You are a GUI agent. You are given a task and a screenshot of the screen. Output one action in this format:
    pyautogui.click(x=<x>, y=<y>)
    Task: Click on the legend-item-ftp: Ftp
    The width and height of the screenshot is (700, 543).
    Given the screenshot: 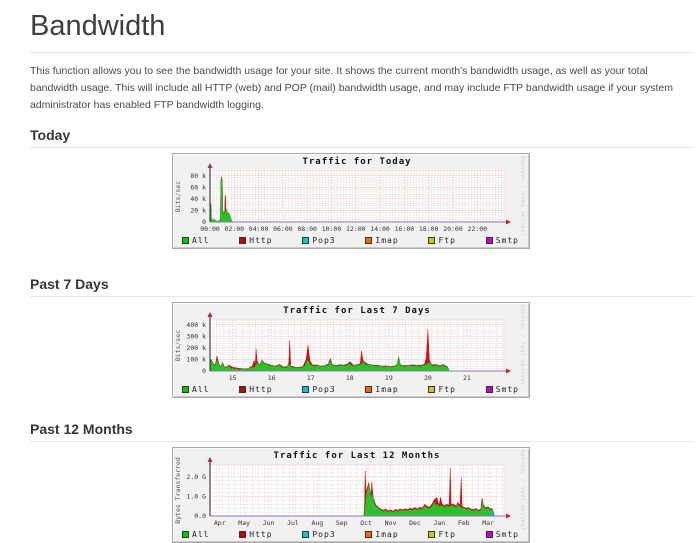 What is the action you would take?
    pyautogui.click(x=441, y=389)
    